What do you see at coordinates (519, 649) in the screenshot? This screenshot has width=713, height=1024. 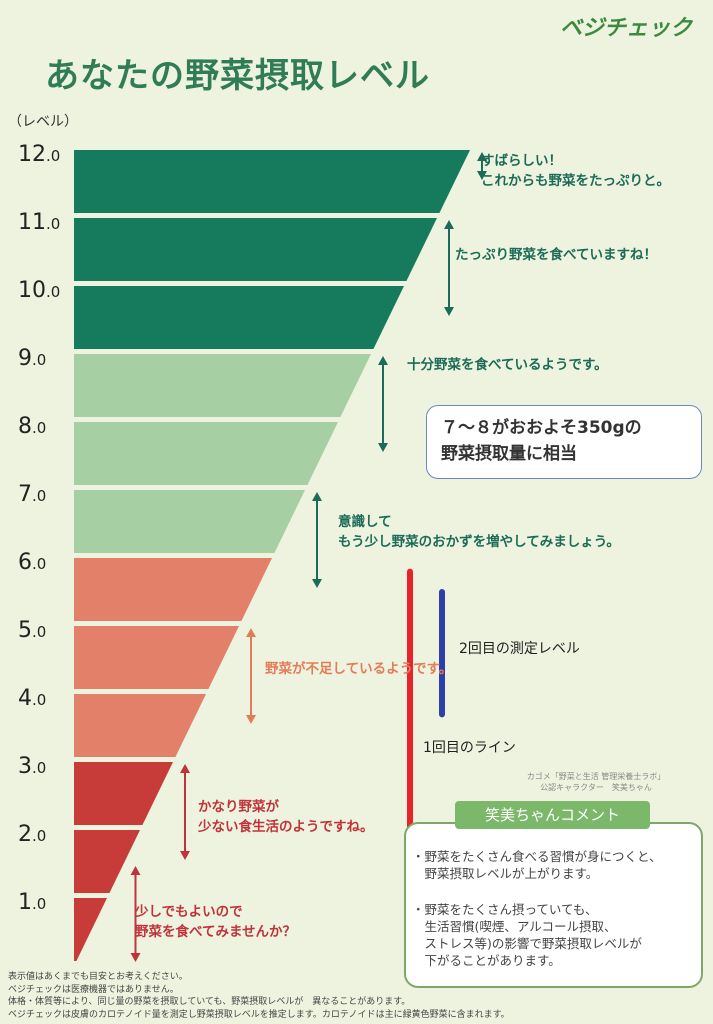 I see `second-measurement-label: 2回目の測定レベル` at bounding box center [519, 649].